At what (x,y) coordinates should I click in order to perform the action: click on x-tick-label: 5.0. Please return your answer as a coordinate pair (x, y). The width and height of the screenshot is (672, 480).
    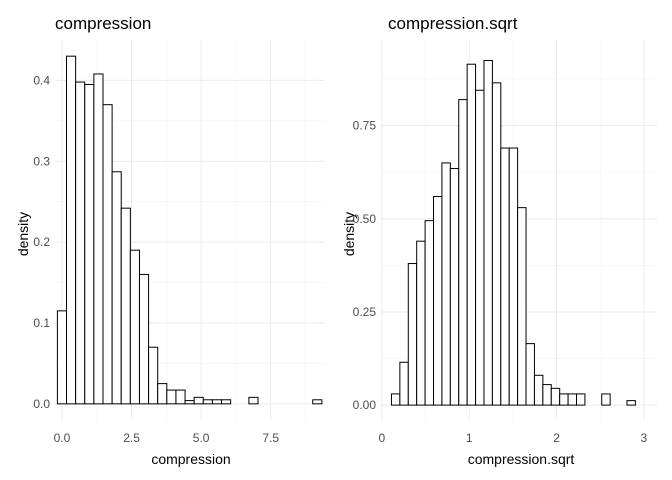
    Looking at the image, I should click on (201, 438).